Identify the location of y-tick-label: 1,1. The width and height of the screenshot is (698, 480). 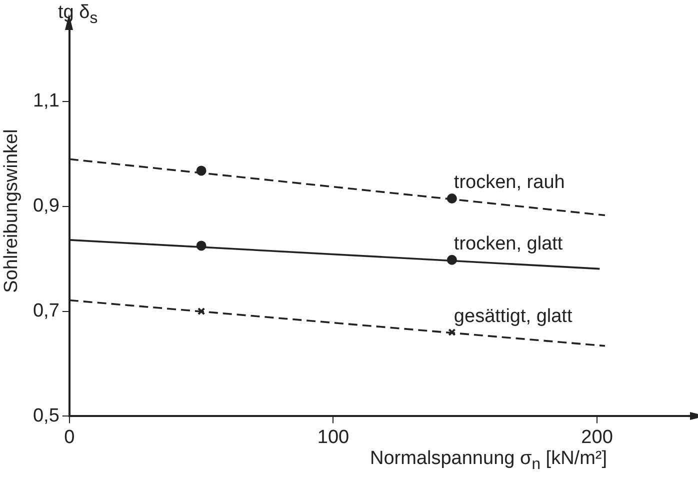
(46, 101).